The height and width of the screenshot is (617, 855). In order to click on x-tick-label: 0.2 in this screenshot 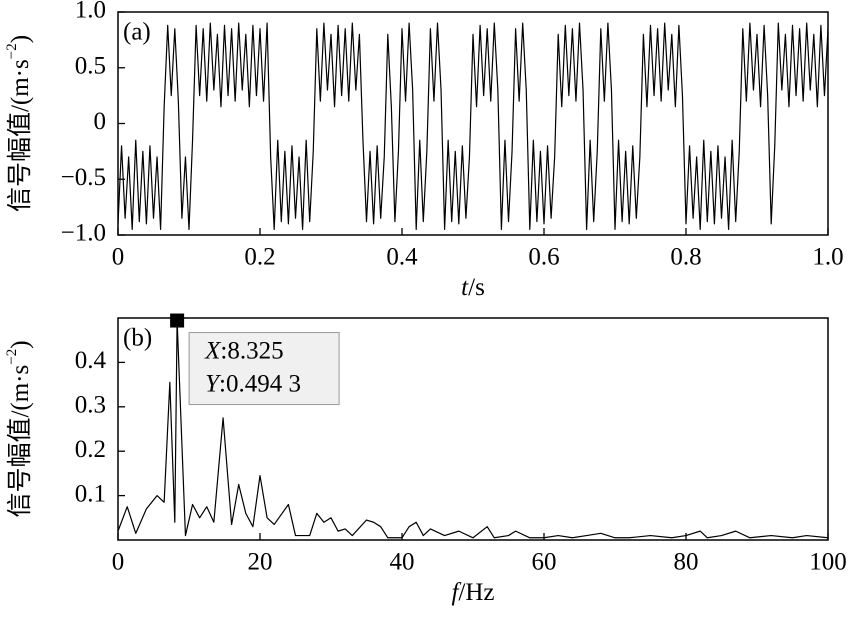, I will do `click(259, 257)`.